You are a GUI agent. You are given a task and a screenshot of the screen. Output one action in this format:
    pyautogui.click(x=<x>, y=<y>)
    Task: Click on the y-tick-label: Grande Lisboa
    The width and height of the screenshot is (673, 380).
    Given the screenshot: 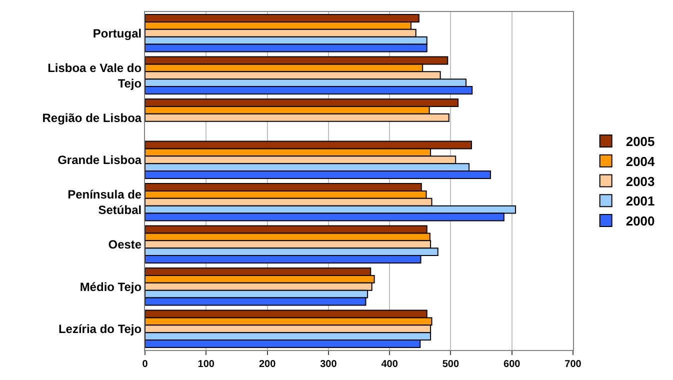 What is the action you would take?
    pyautogui.click(x=100, y=160)
    